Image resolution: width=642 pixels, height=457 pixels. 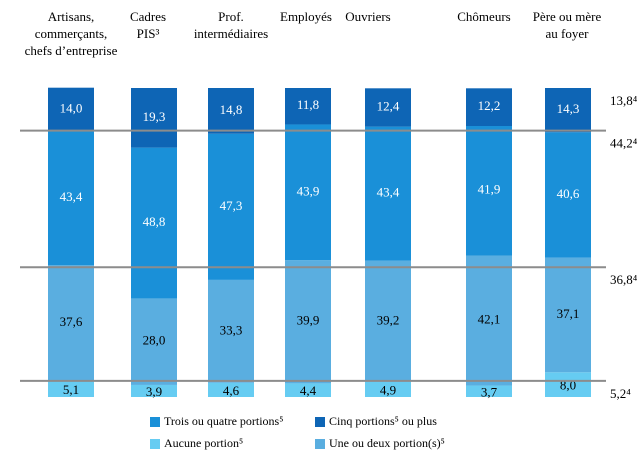 I want to click on data-label: 47,3, so click(x=231, y=205).